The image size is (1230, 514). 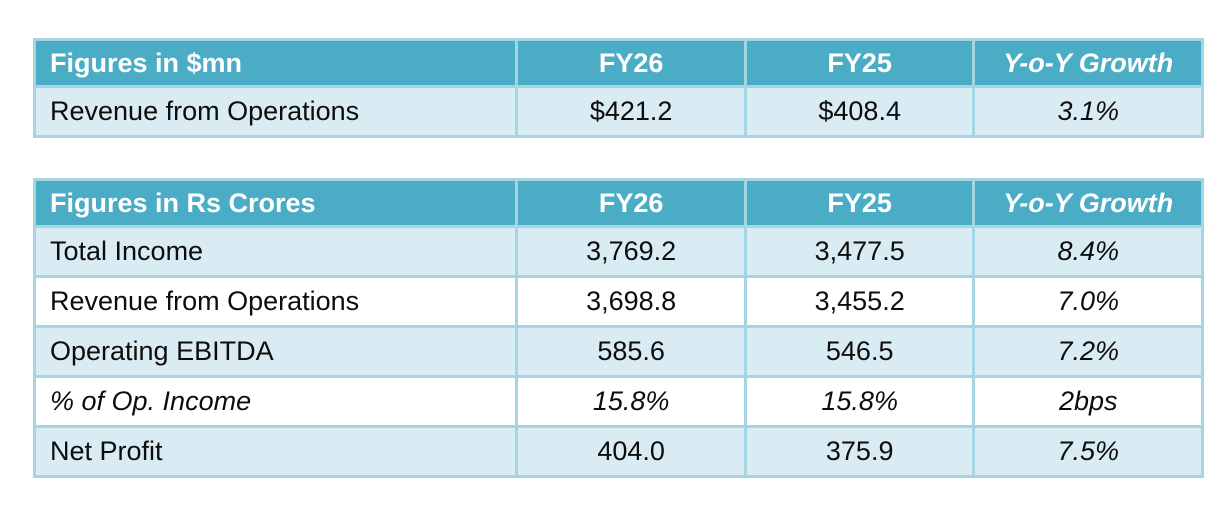 What do you see at coordinates (859, 203) in the screenshot?
I see `inr-header-fy25: FY25` at bounding box center [859, 203].